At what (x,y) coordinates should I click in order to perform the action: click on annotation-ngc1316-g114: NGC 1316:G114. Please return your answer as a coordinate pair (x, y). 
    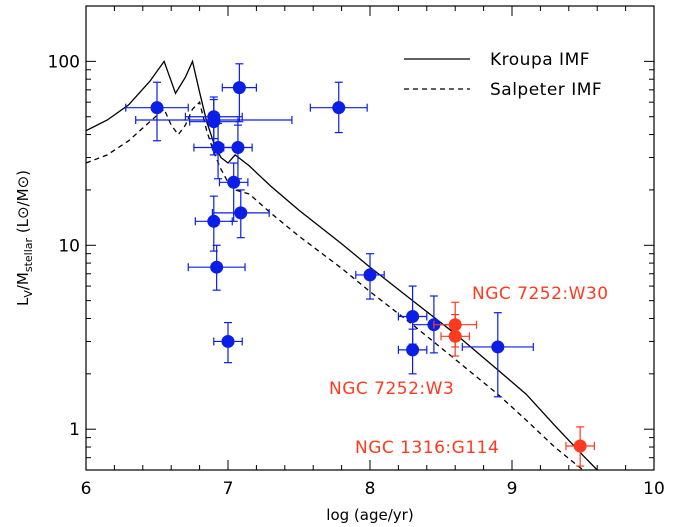
    Looking at the image, I should click on (427, 448).